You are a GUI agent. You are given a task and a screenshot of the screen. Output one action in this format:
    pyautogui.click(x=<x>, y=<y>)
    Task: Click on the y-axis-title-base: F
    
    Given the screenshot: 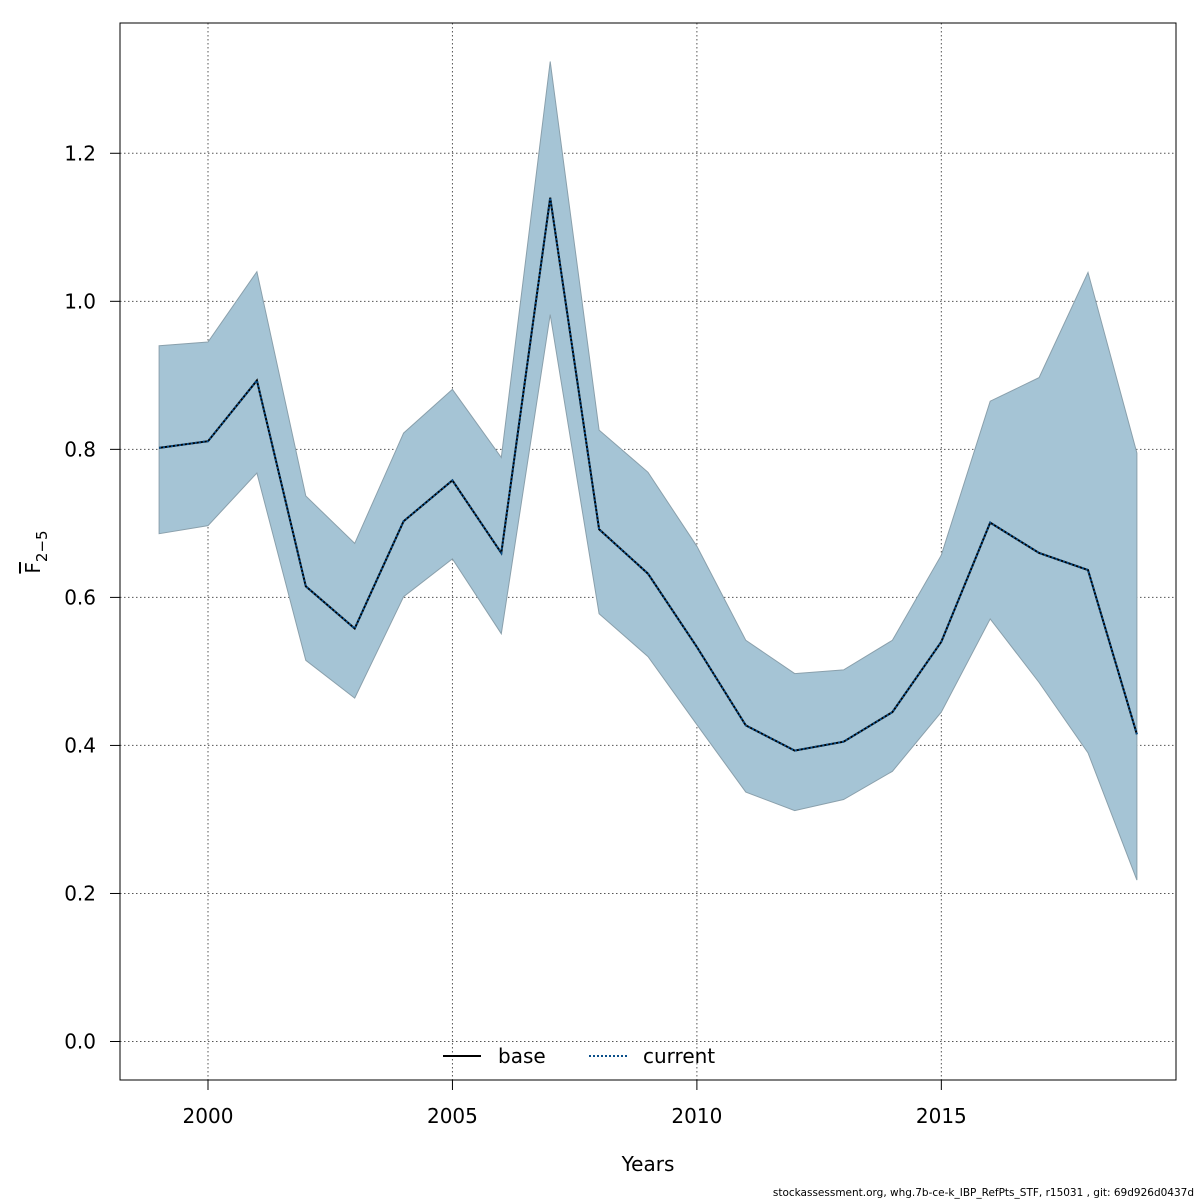 What is the action you would take?
    pyautogui.click(x=33, y=568)
    